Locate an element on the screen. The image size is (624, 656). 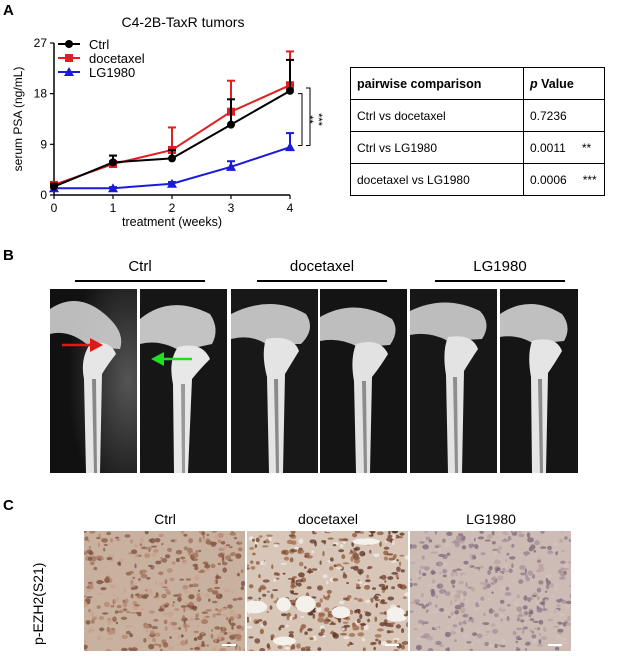
chart-title: C4-2B-TaxR tumors is located at coordinates (183, 22).